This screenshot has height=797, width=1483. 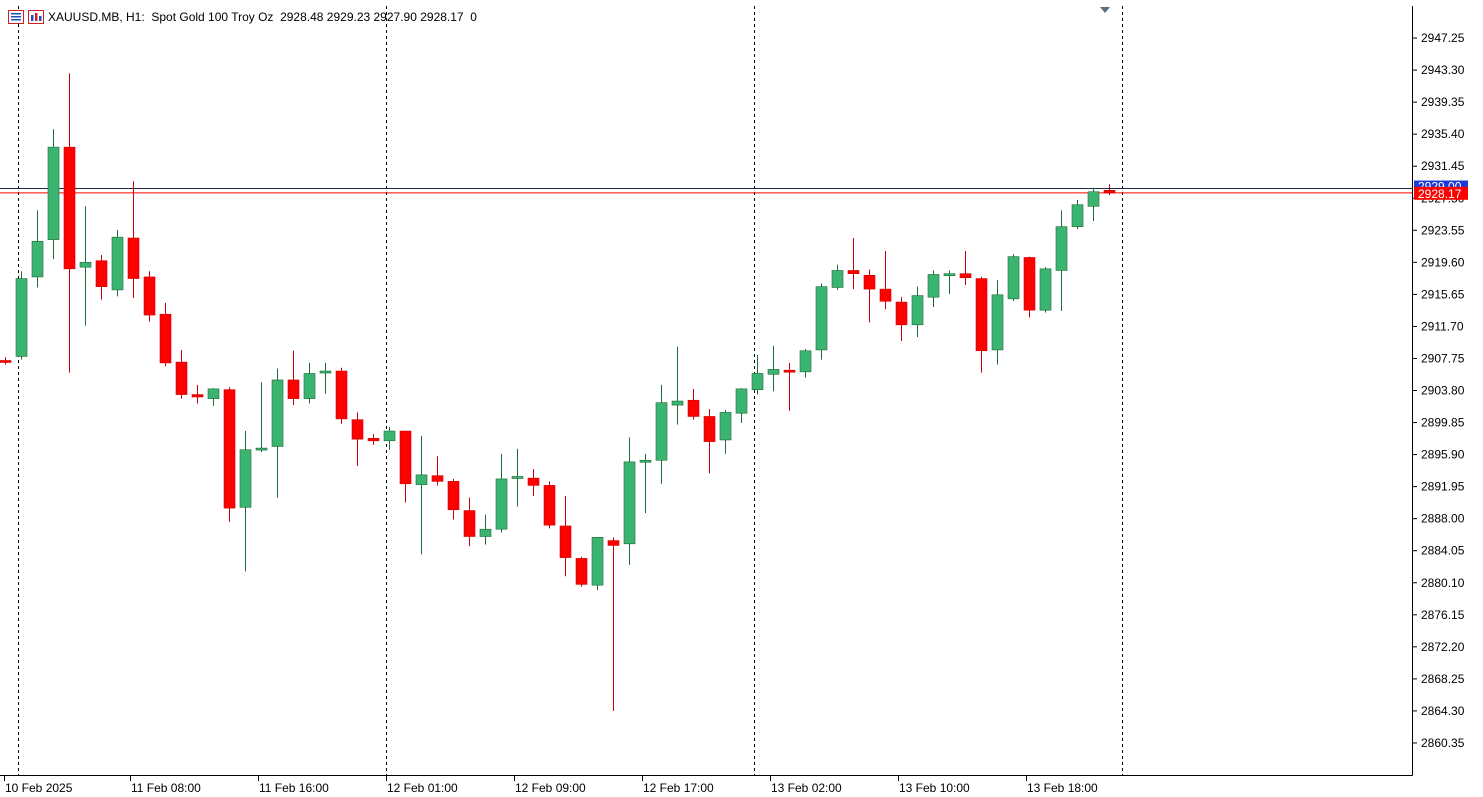 I want to click on price-tick-label: 2915.65, so click(x=1443, y=294).